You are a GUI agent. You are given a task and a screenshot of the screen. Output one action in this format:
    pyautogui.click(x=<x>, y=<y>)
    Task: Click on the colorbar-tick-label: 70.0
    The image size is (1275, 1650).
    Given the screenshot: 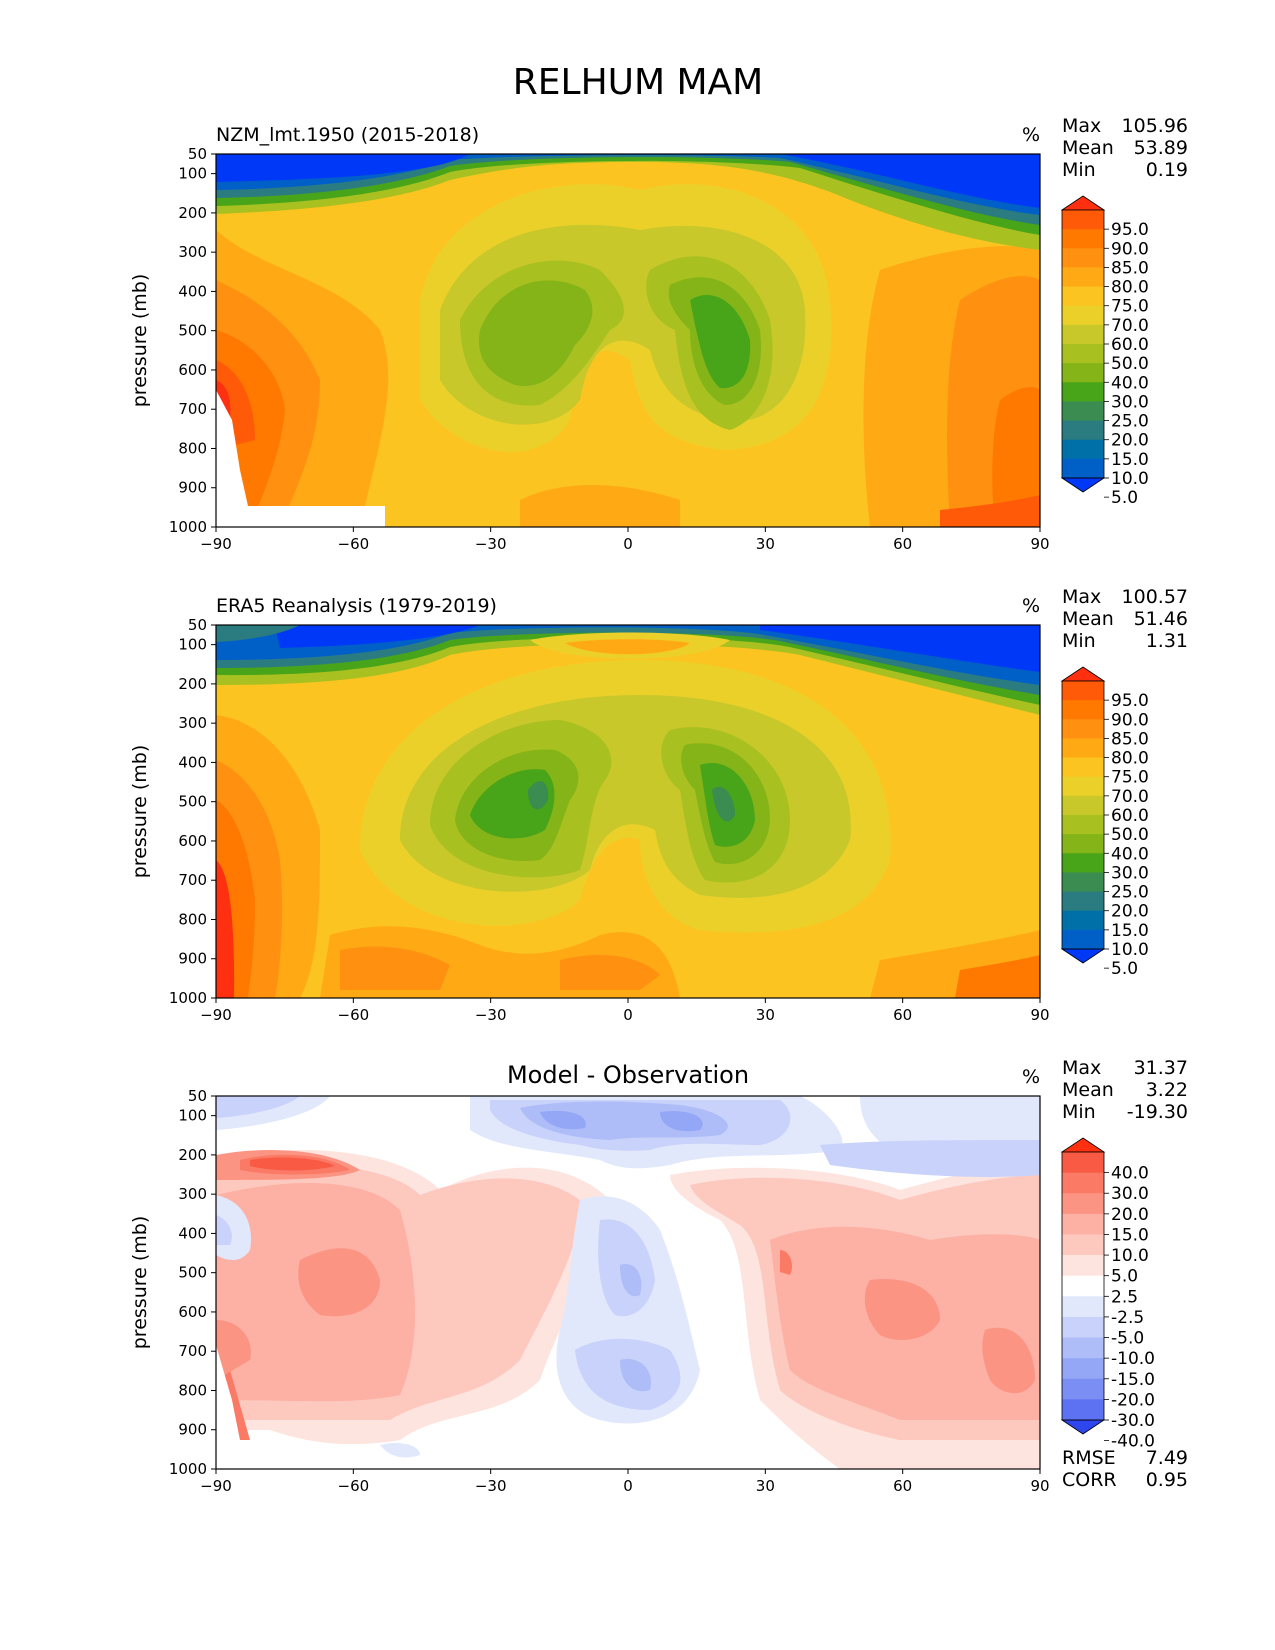 What is the action you would take?
    pyautogui.click(x=1130, y=797)
    